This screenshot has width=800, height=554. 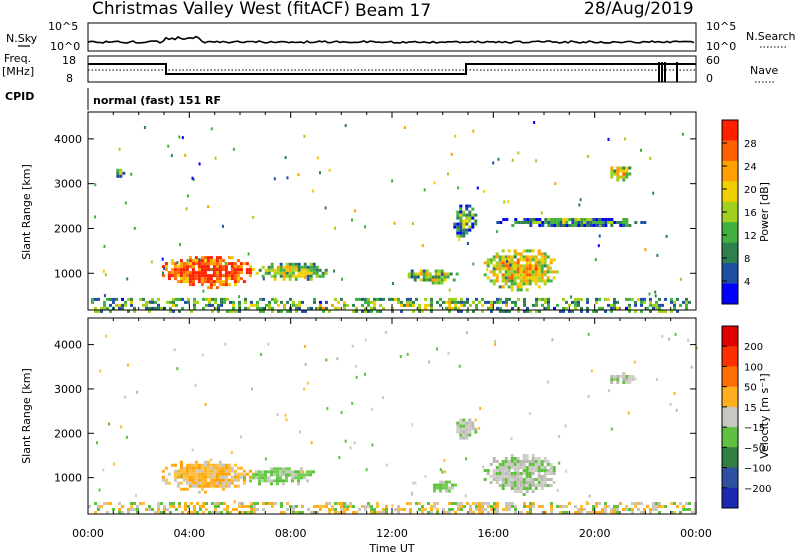 I want to click on nsky-label: N.Sky, so click(x=22, y=38).